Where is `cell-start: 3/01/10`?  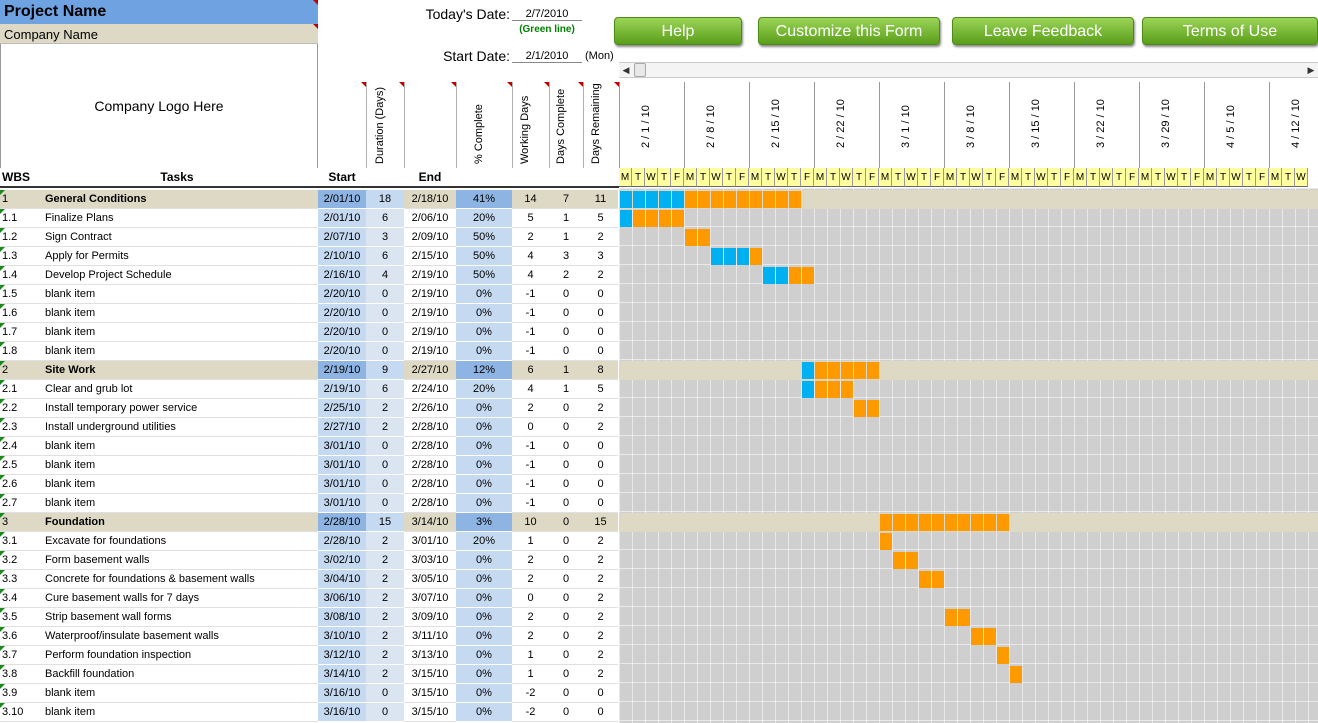 cell-start: 3/01/10 is located at coordinates (342, 465).